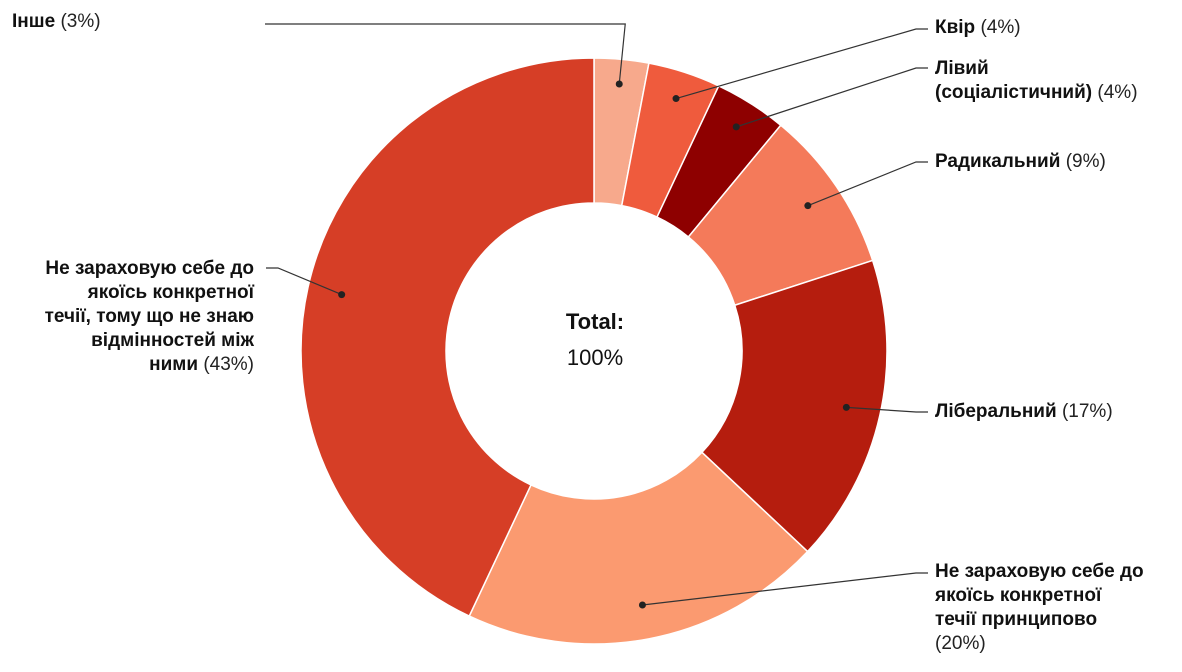  What do you see at coordinates (34, 21) in the screenshot?
I see `slice-label-name: Інше` at bounding box center [34, 21].